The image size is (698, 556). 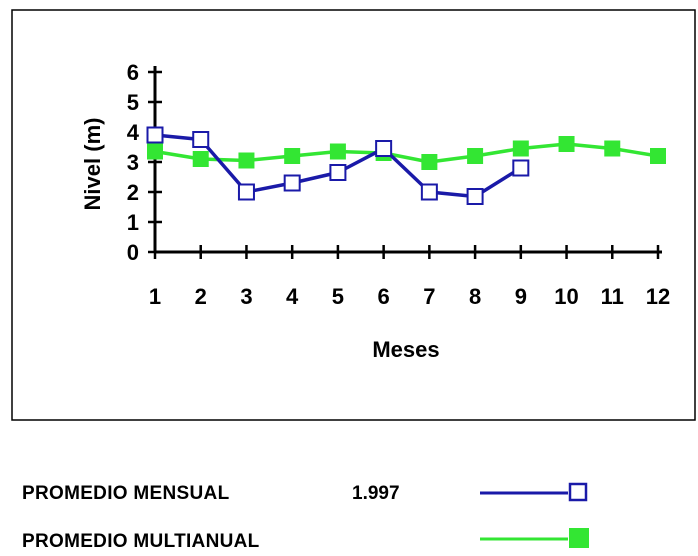 I want to click on x-tick-label: 6, so click(x=384, y=296).